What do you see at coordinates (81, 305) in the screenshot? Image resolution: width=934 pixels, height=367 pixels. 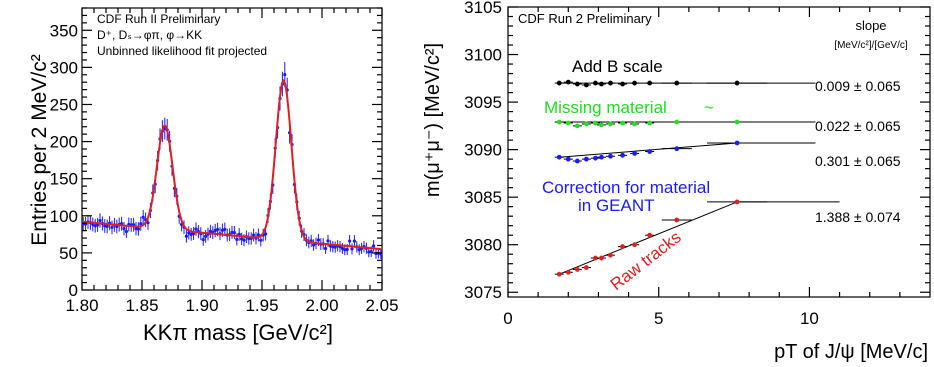 I see `left-x-tick-label: 1.80` at bounding box center [81, 305].